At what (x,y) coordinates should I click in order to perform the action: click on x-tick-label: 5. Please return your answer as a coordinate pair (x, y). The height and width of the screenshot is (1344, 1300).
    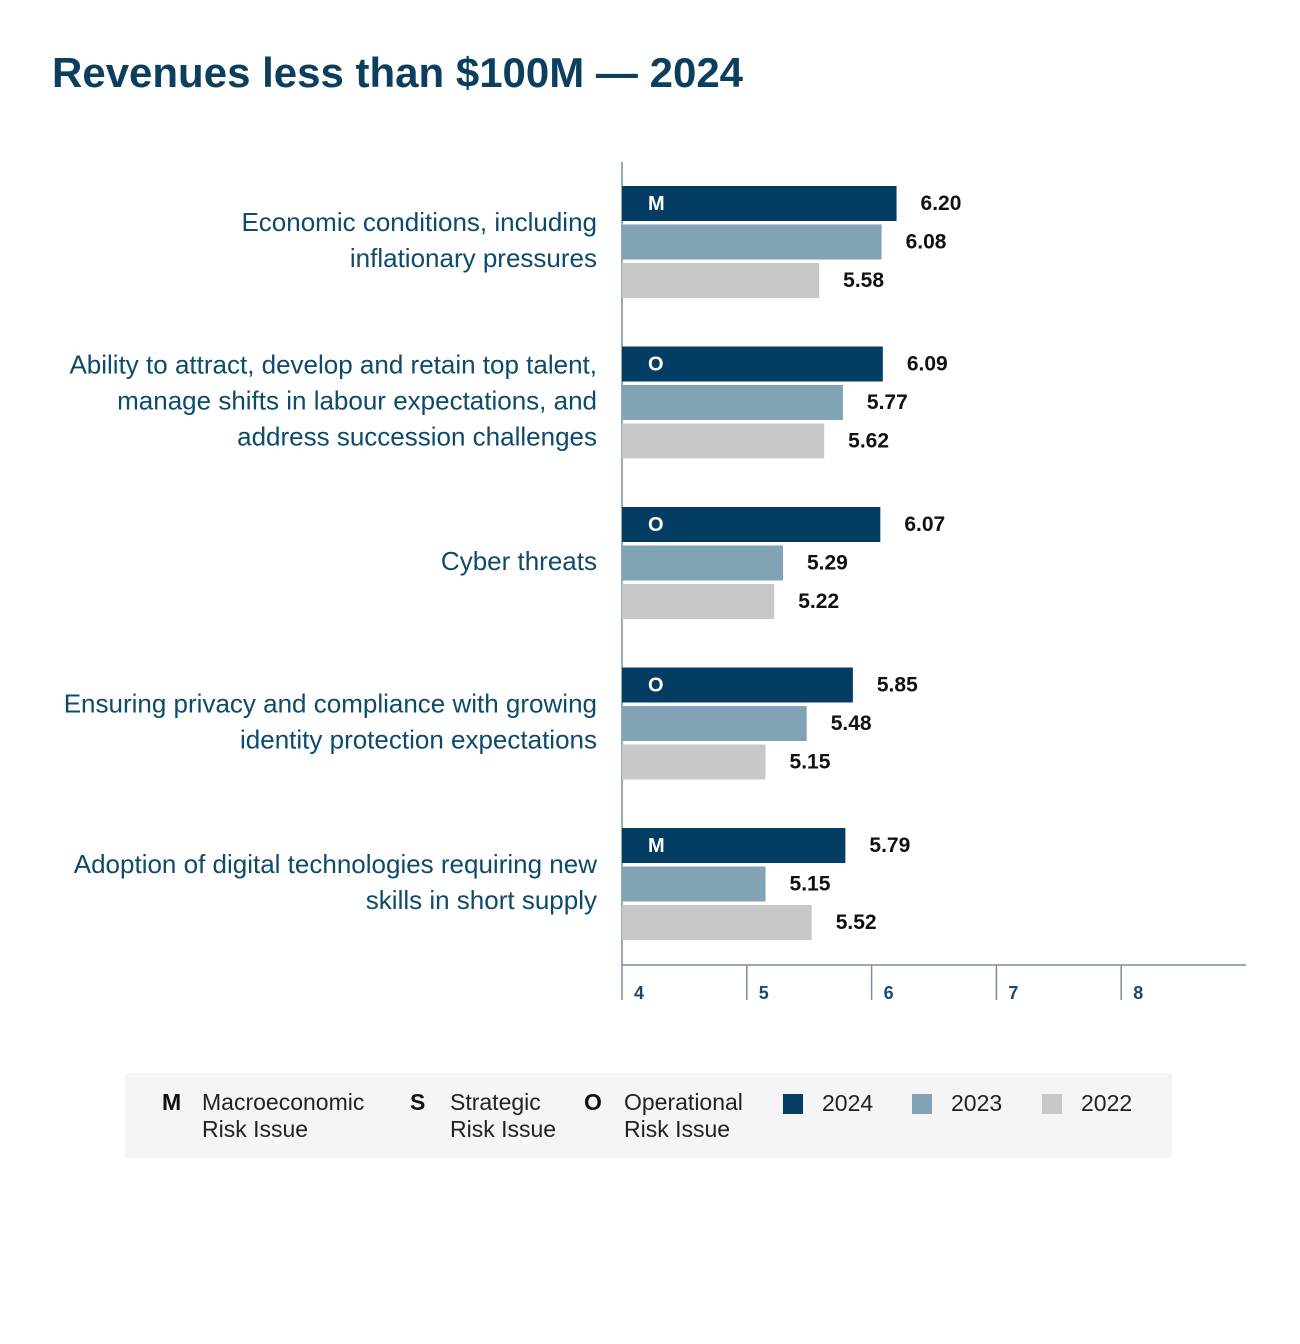
    Looking at the image, I should click on (764, 993).